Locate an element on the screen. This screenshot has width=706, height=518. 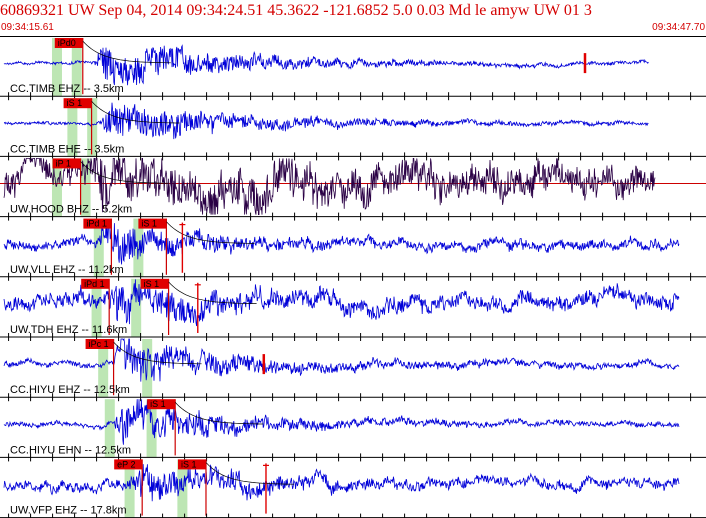
trace-row: eP 2 iS 1 UW.VFP EHZ -- 17.8km is located at coordinates (353, 488).